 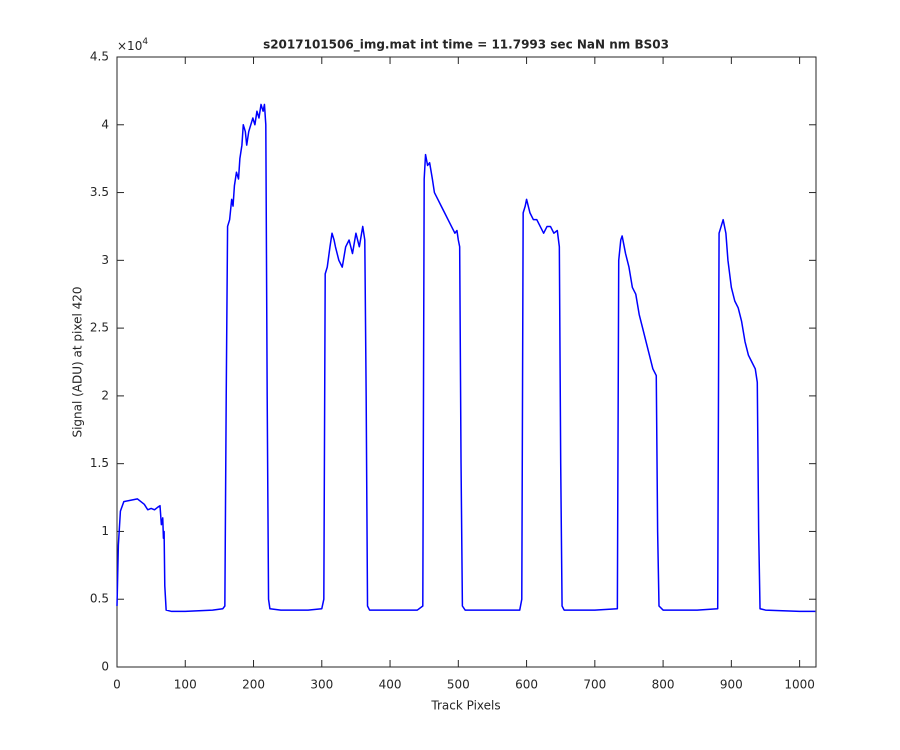 I want to click on x-tick-label: 200, so click(x=253, y=685).